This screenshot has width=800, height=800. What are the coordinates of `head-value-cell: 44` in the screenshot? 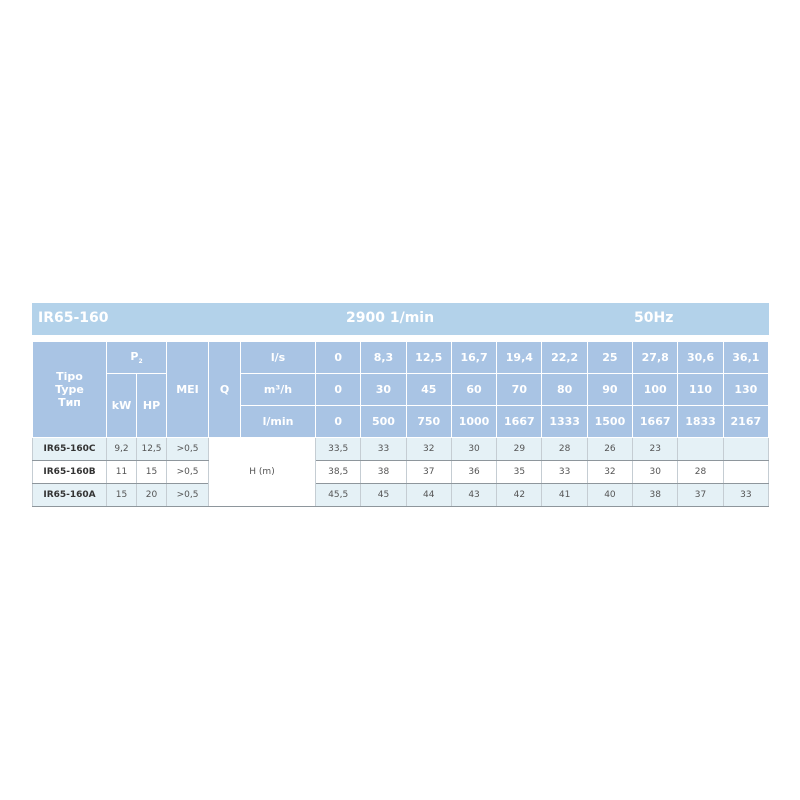 It's located at (428, 495).